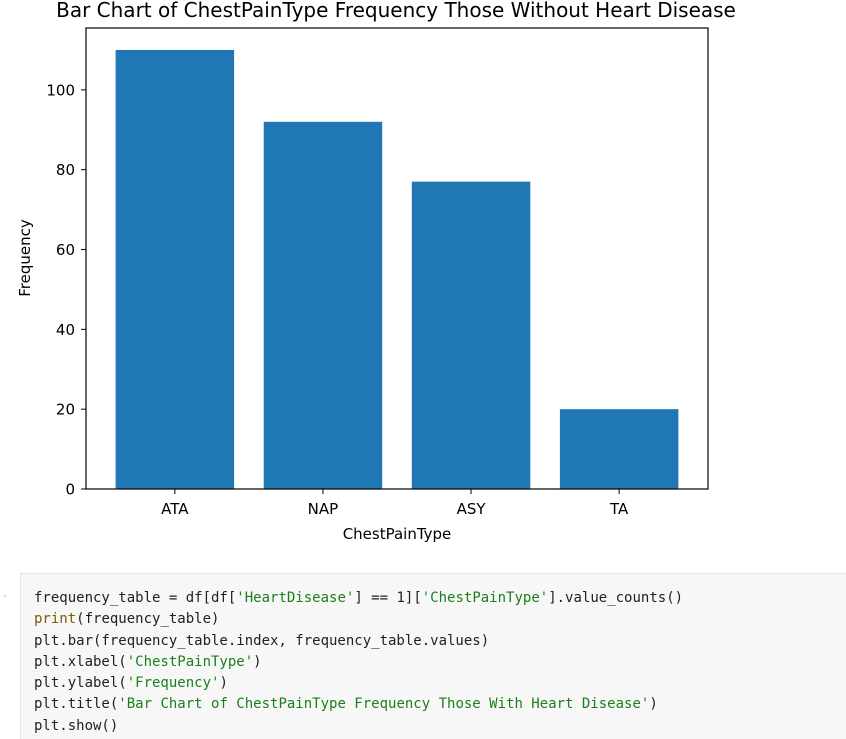 Image resolution: width=846 pixels, height=739 pixels. What do you see at coordinates (76, 704) in the screenshot?
I see `code-token: plt.title(` at bounding box center [76, 704].